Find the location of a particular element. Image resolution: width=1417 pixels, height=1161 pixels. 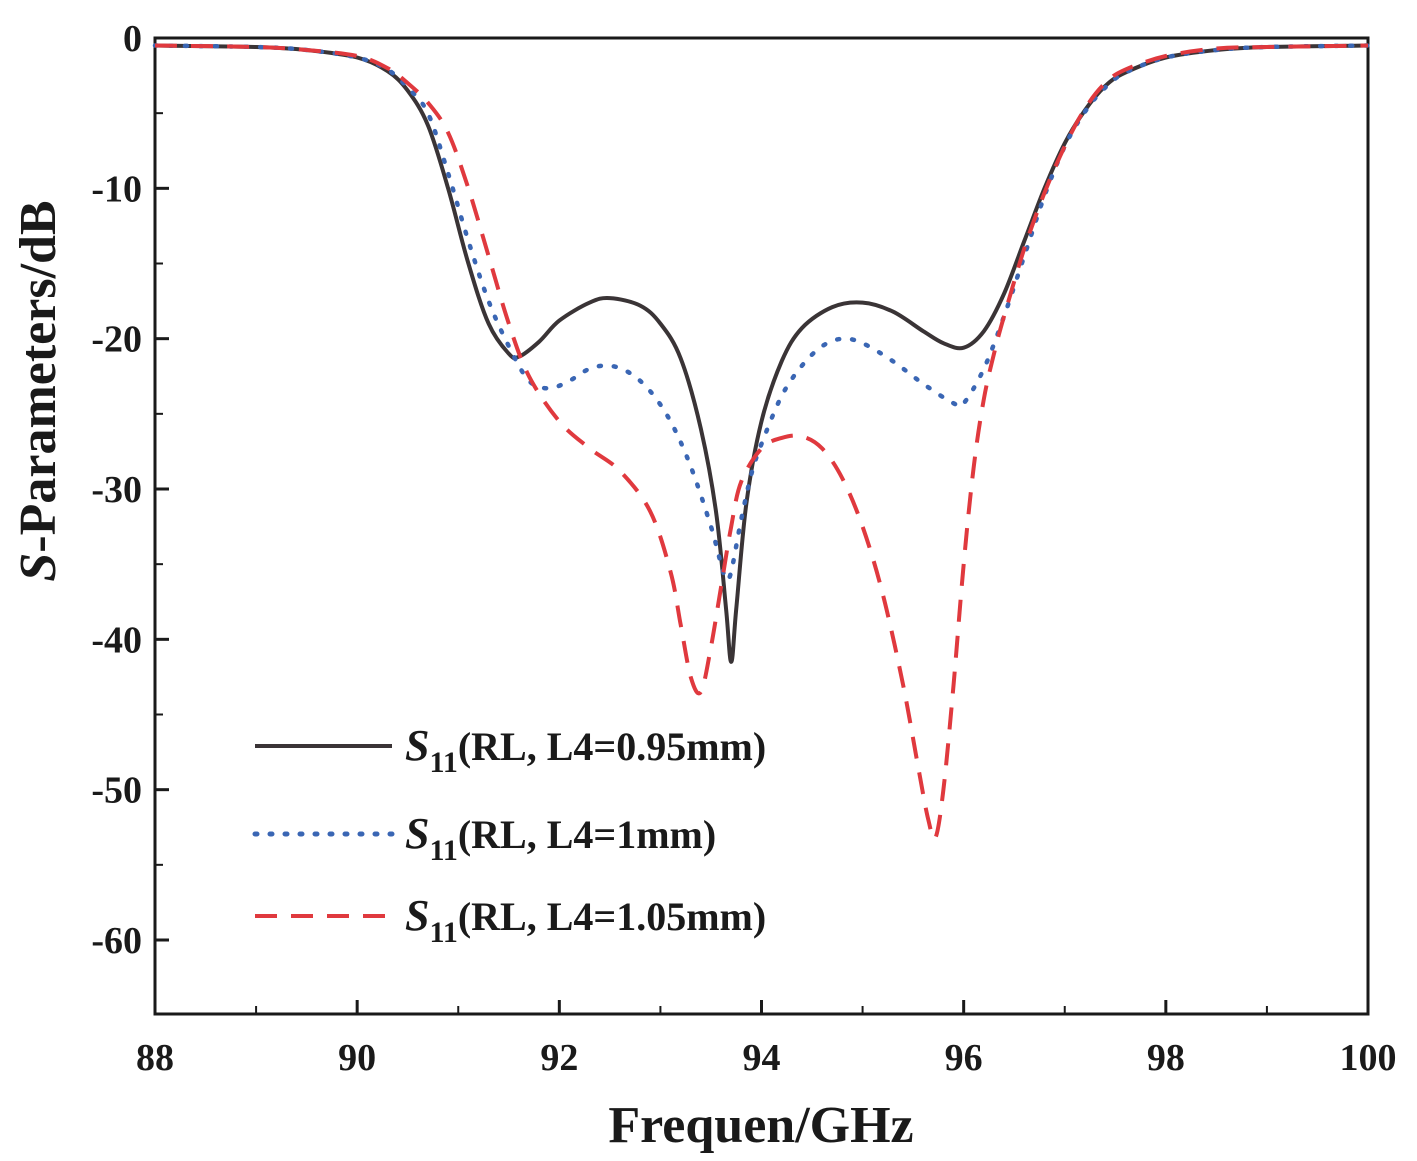

y-axis-title: S-Parameters/dB is located at coordinates (38, 390).